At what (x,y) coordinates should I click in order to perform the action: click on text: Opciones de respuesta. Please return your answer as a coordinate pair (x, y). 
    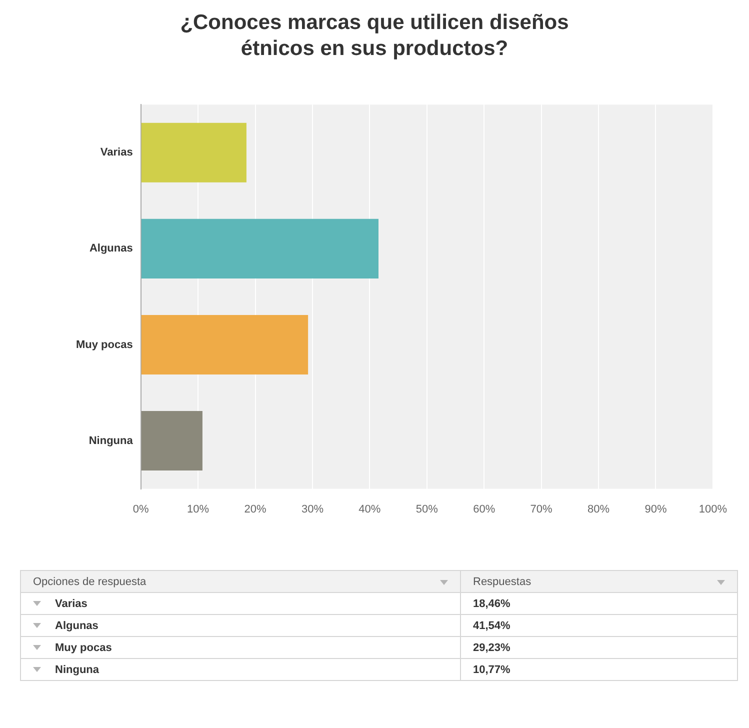
    Looking at the image, I should click on (89, 582).